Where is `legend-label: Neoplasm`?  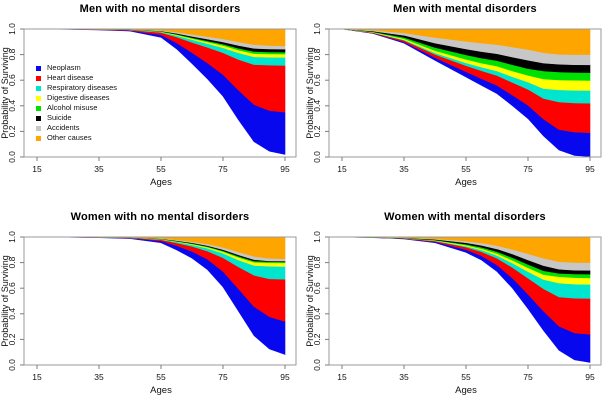
legend-label: Neoplasm is located at coordinates (64, 67).